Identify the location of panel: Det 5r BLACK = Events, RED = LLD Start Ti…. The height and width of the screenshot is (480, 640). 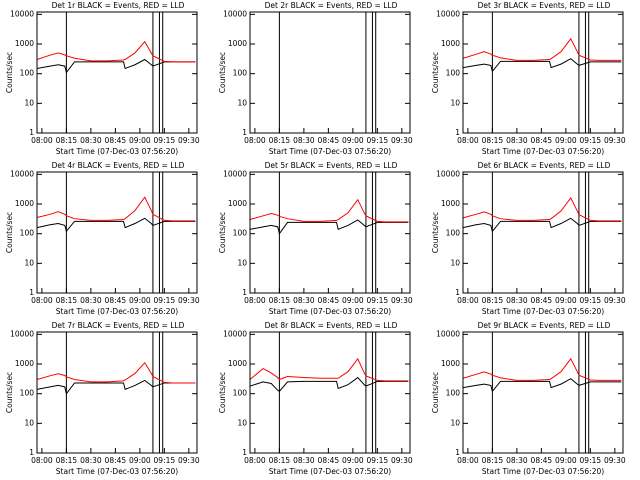
(315, 238).